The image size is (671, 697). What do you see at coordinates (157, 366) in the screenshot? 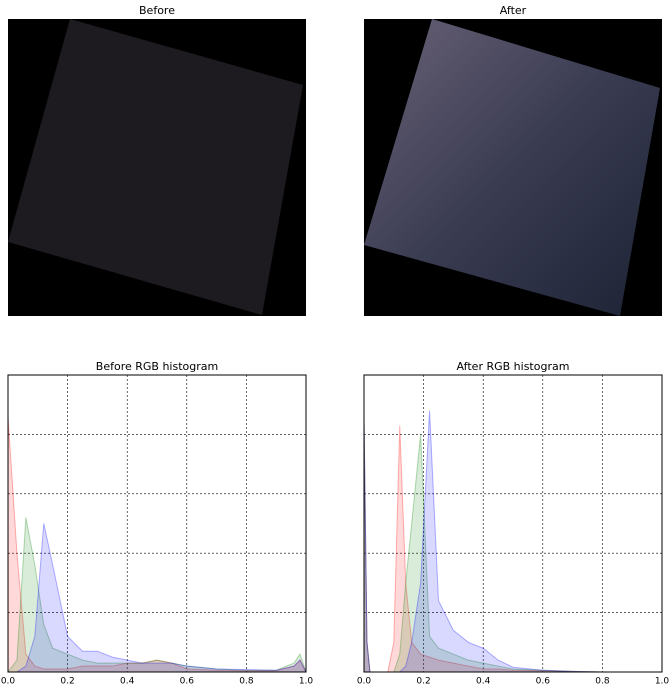
I see `chart-title: Before RGB histogram` at bounding box center [157, 366].